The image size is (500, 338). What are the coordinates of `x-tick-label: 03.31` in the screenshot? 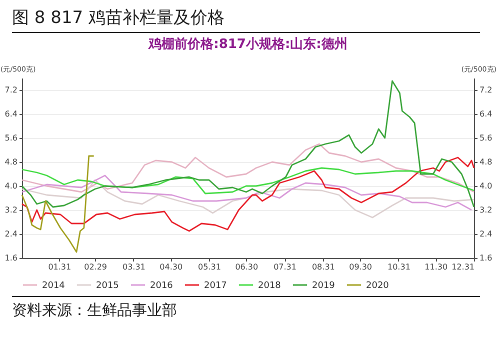 It's located at (134, 267).